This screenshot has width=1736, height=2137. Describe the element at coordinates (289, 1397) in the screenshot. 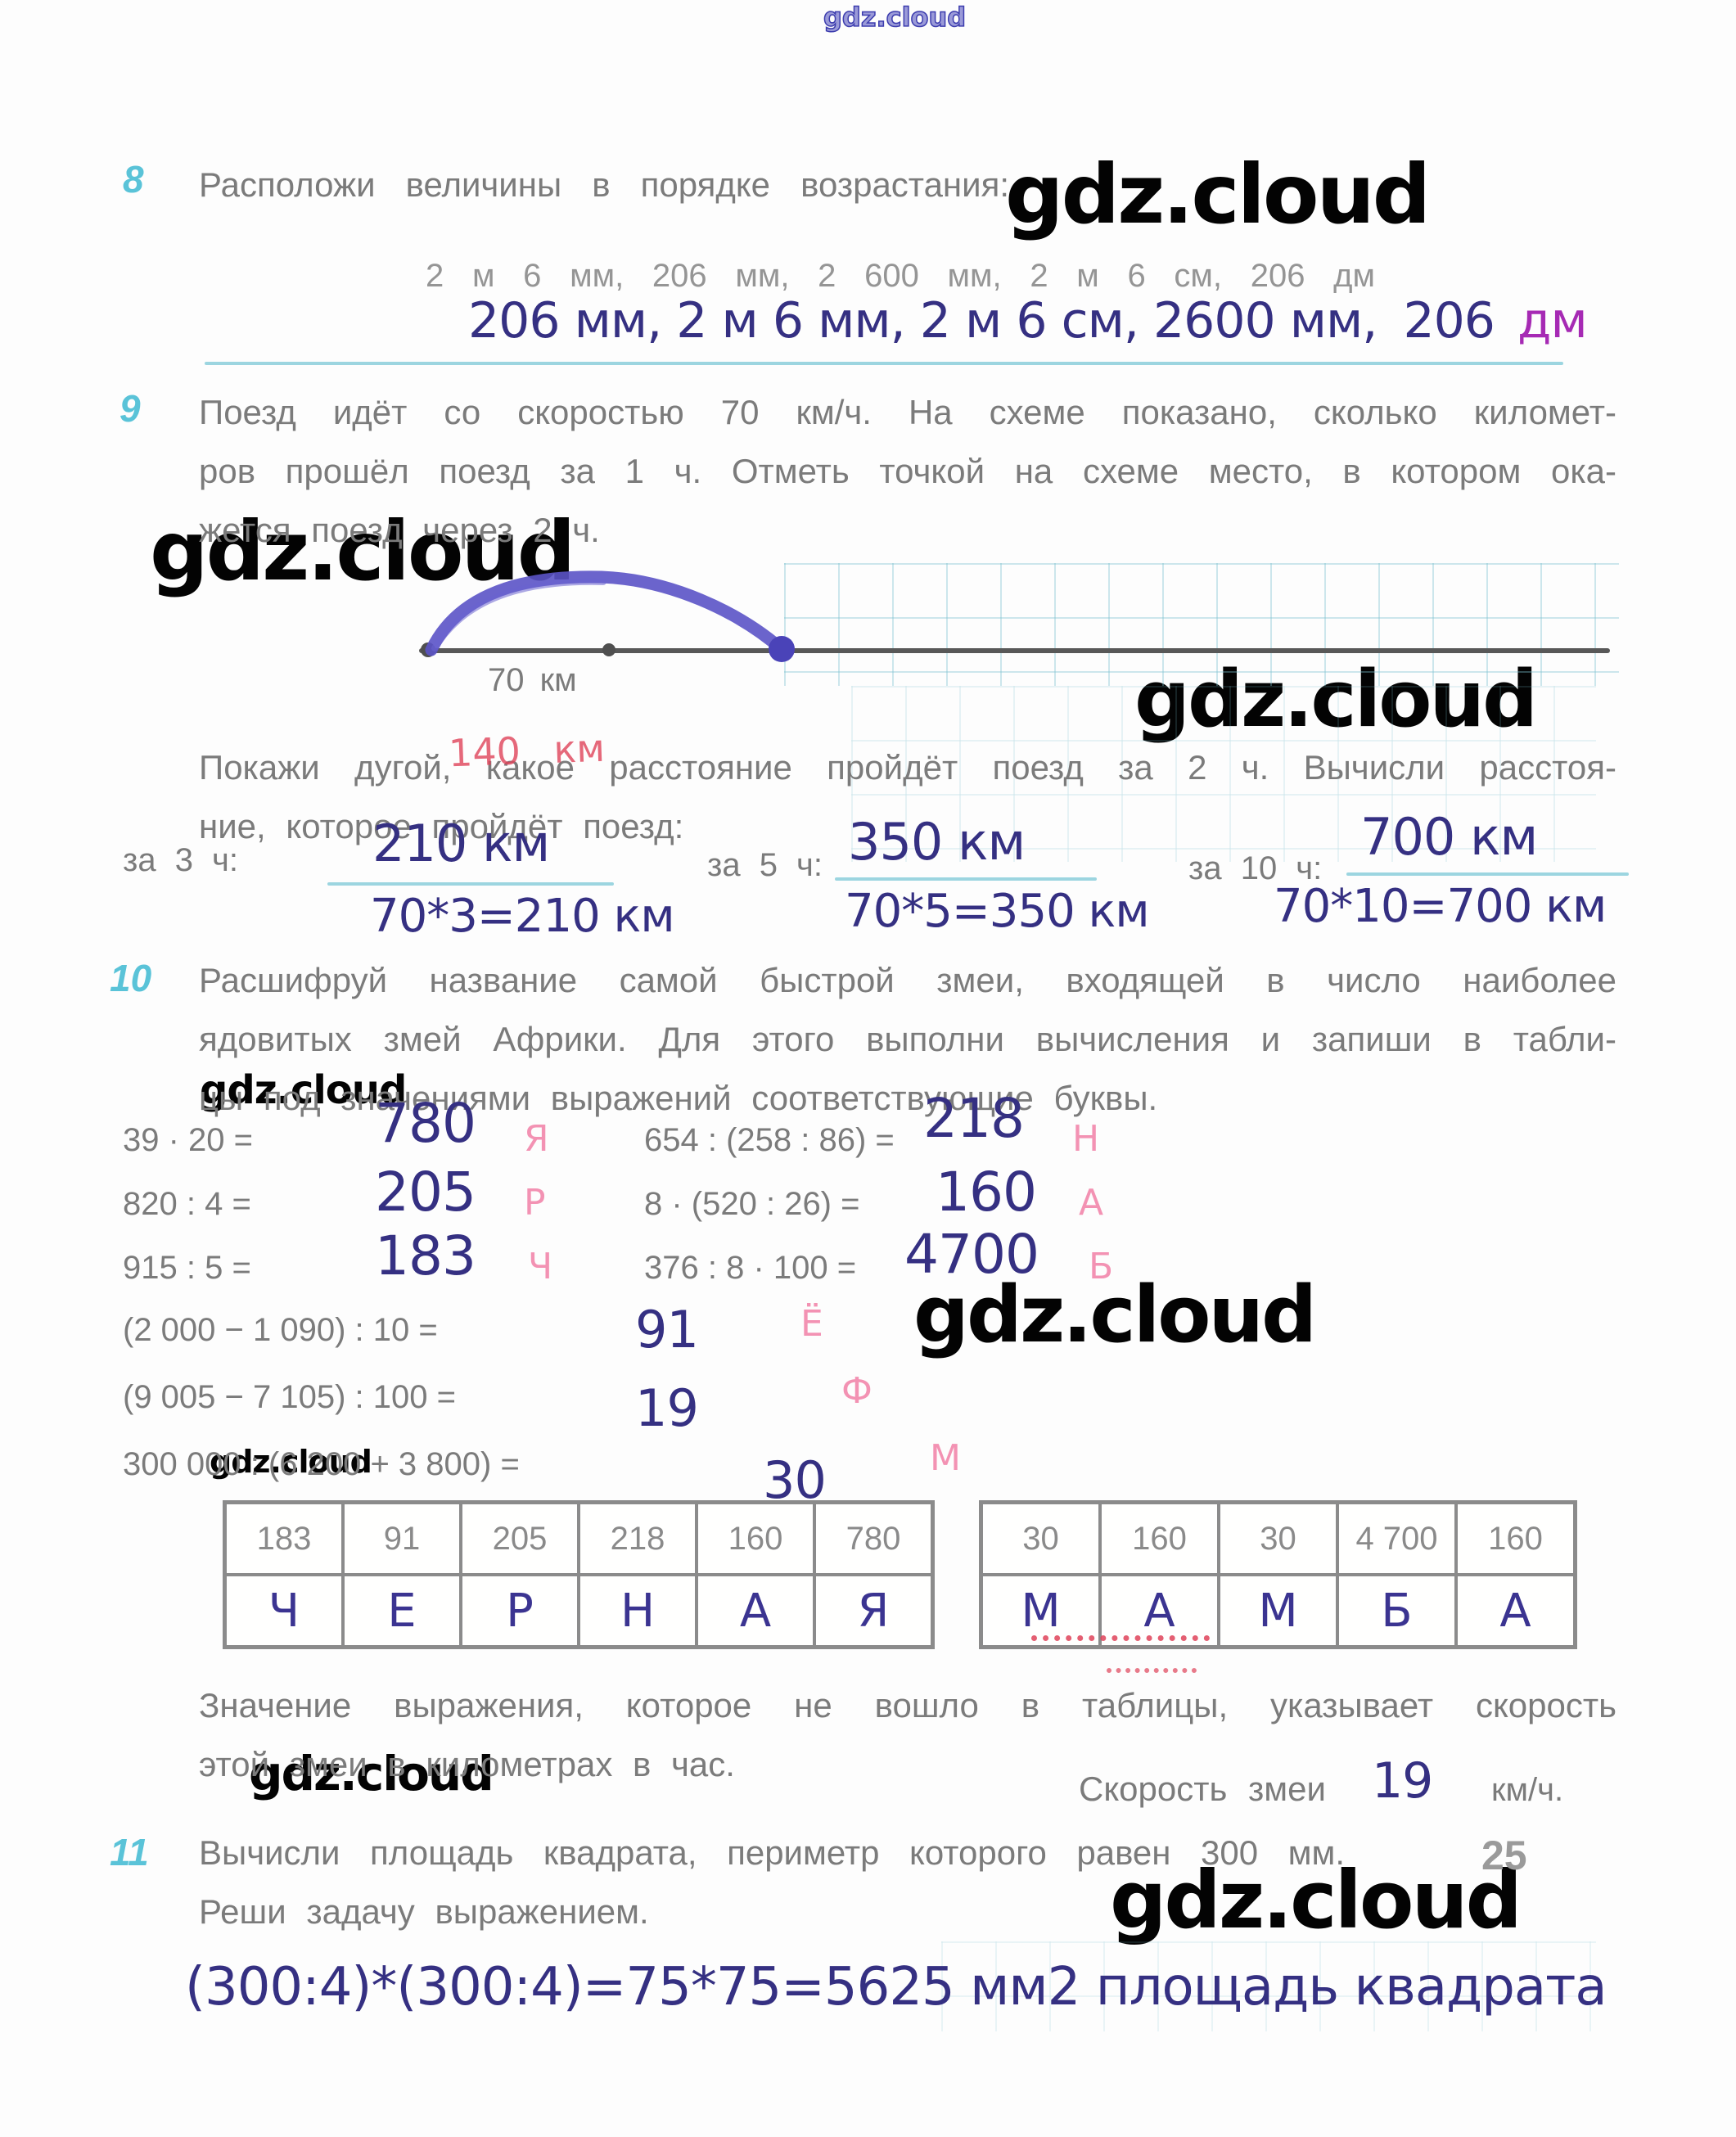

I see `equation-expr-8: (9 005 − 7 105) : 100 =` at that location.